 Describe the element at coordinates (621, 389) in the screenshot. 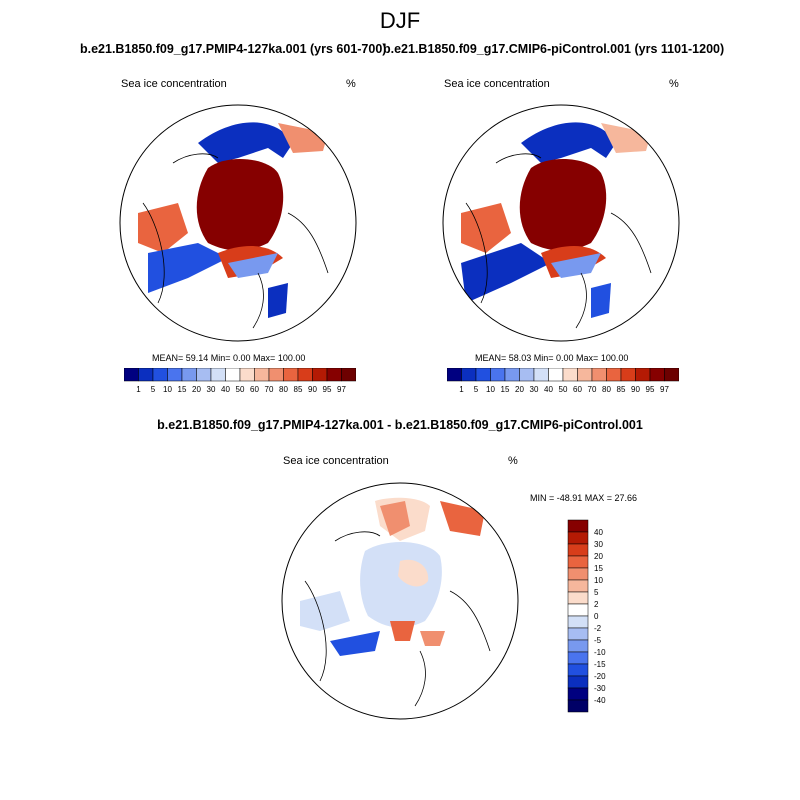

I see `panel2-colorbar-label: 85` at that location.